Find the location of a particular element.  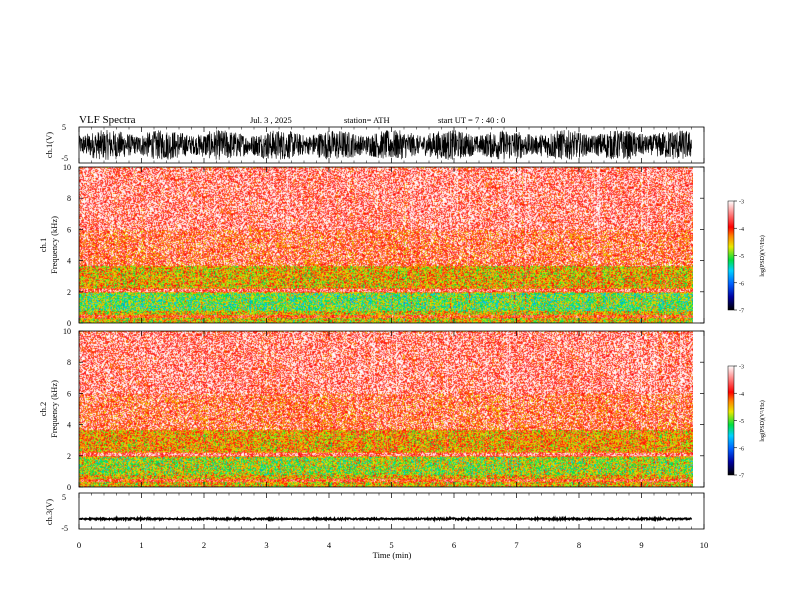

ch1-colorbar: -3 -4 -5 -6 -7 log(PSD)(V²/Hz) is located at coordinates (746, 257).